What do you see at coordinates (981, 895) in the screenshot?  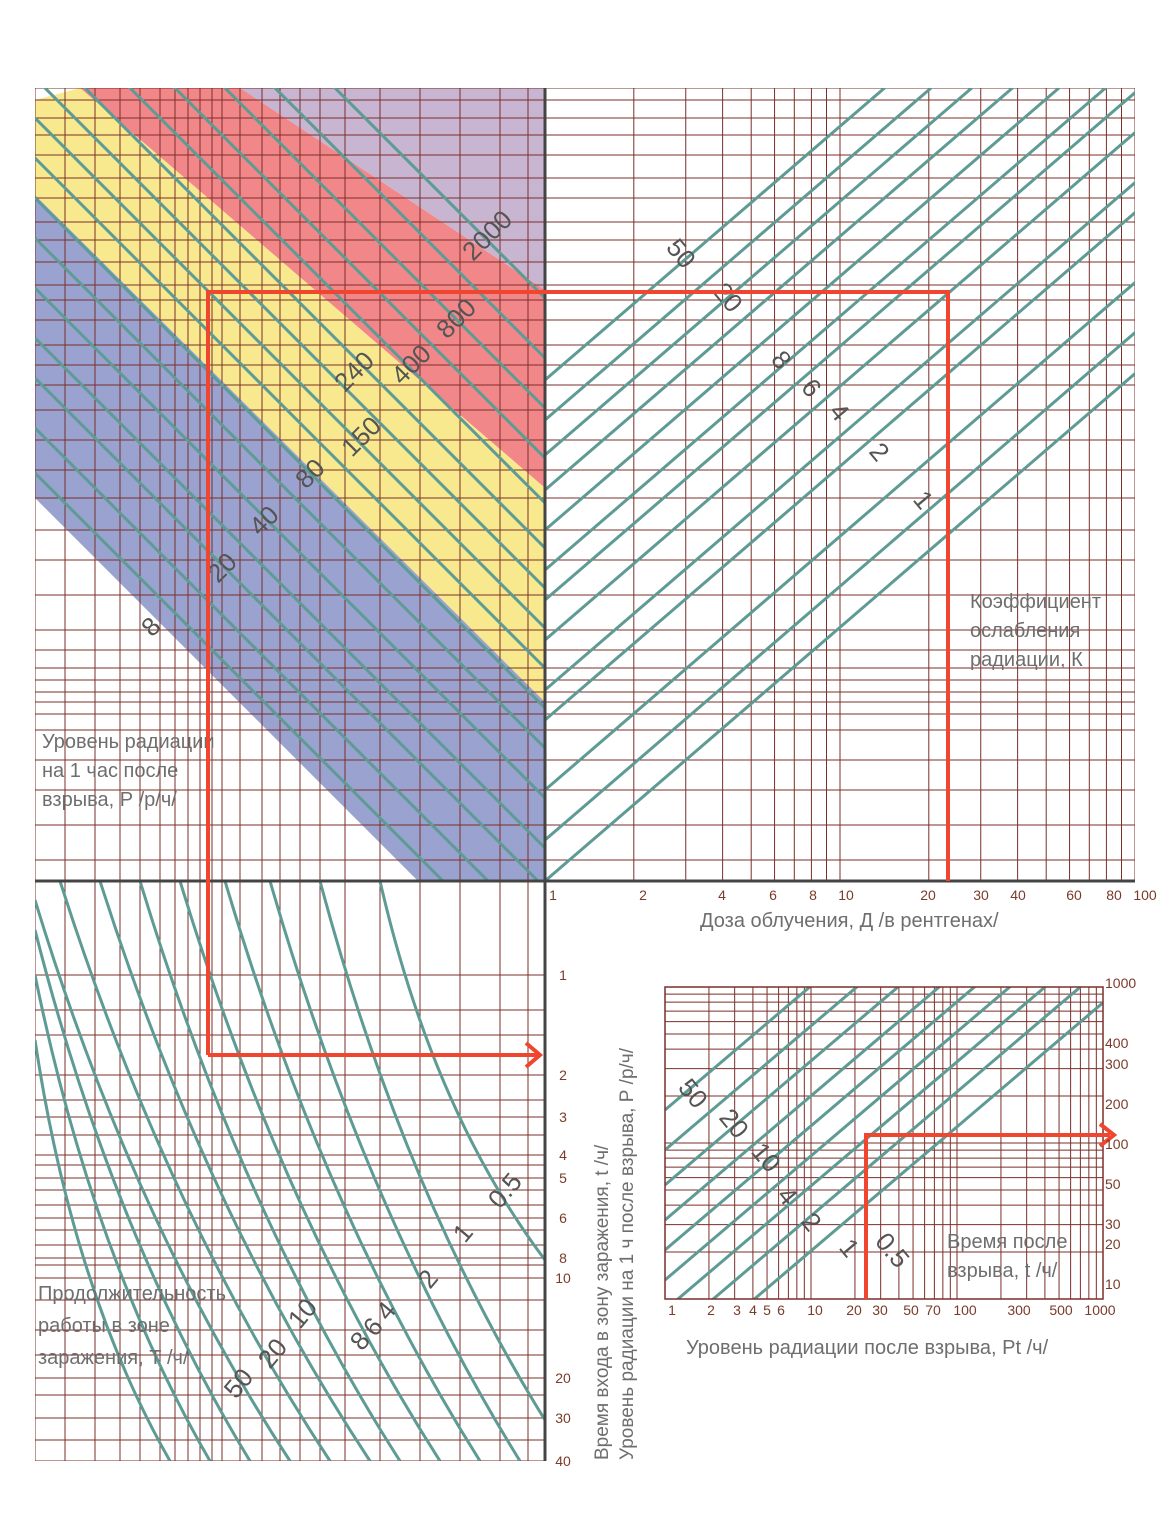 I see `dose-tick-30: 30` at bounding box center [981, 895].